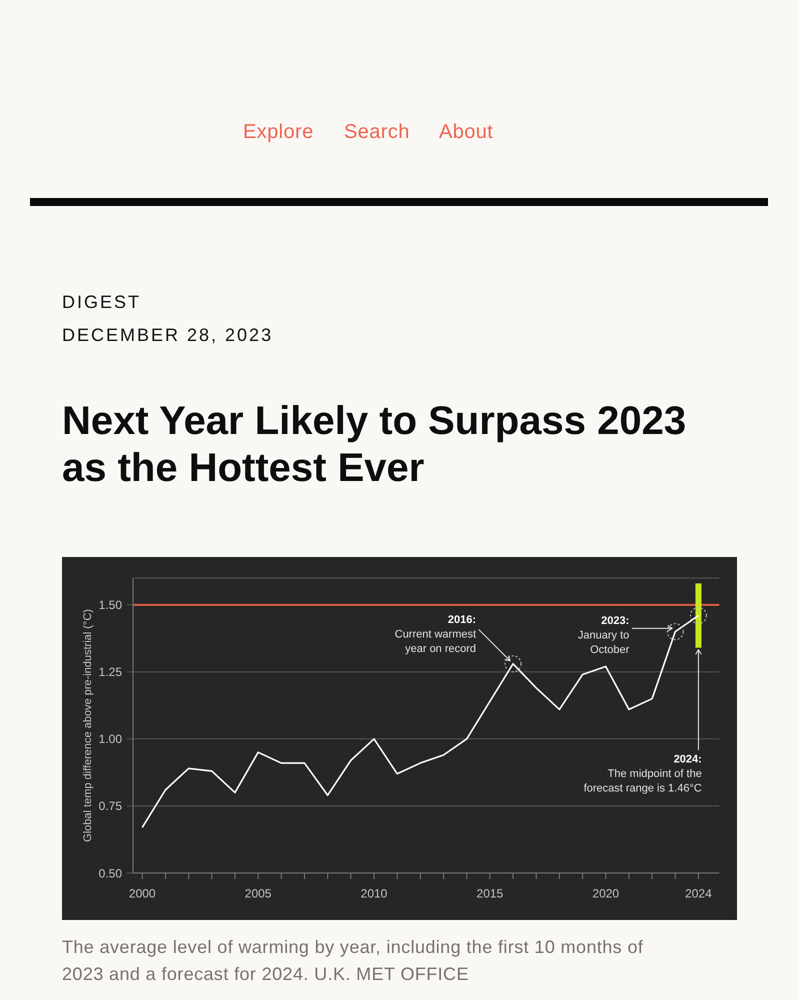 This screenshot has width=799, height=1000. What do you see at coordinates (110, 672) in the screenshot?
I see `y-tick-label: 1.25` at bounding box center [110, 672].